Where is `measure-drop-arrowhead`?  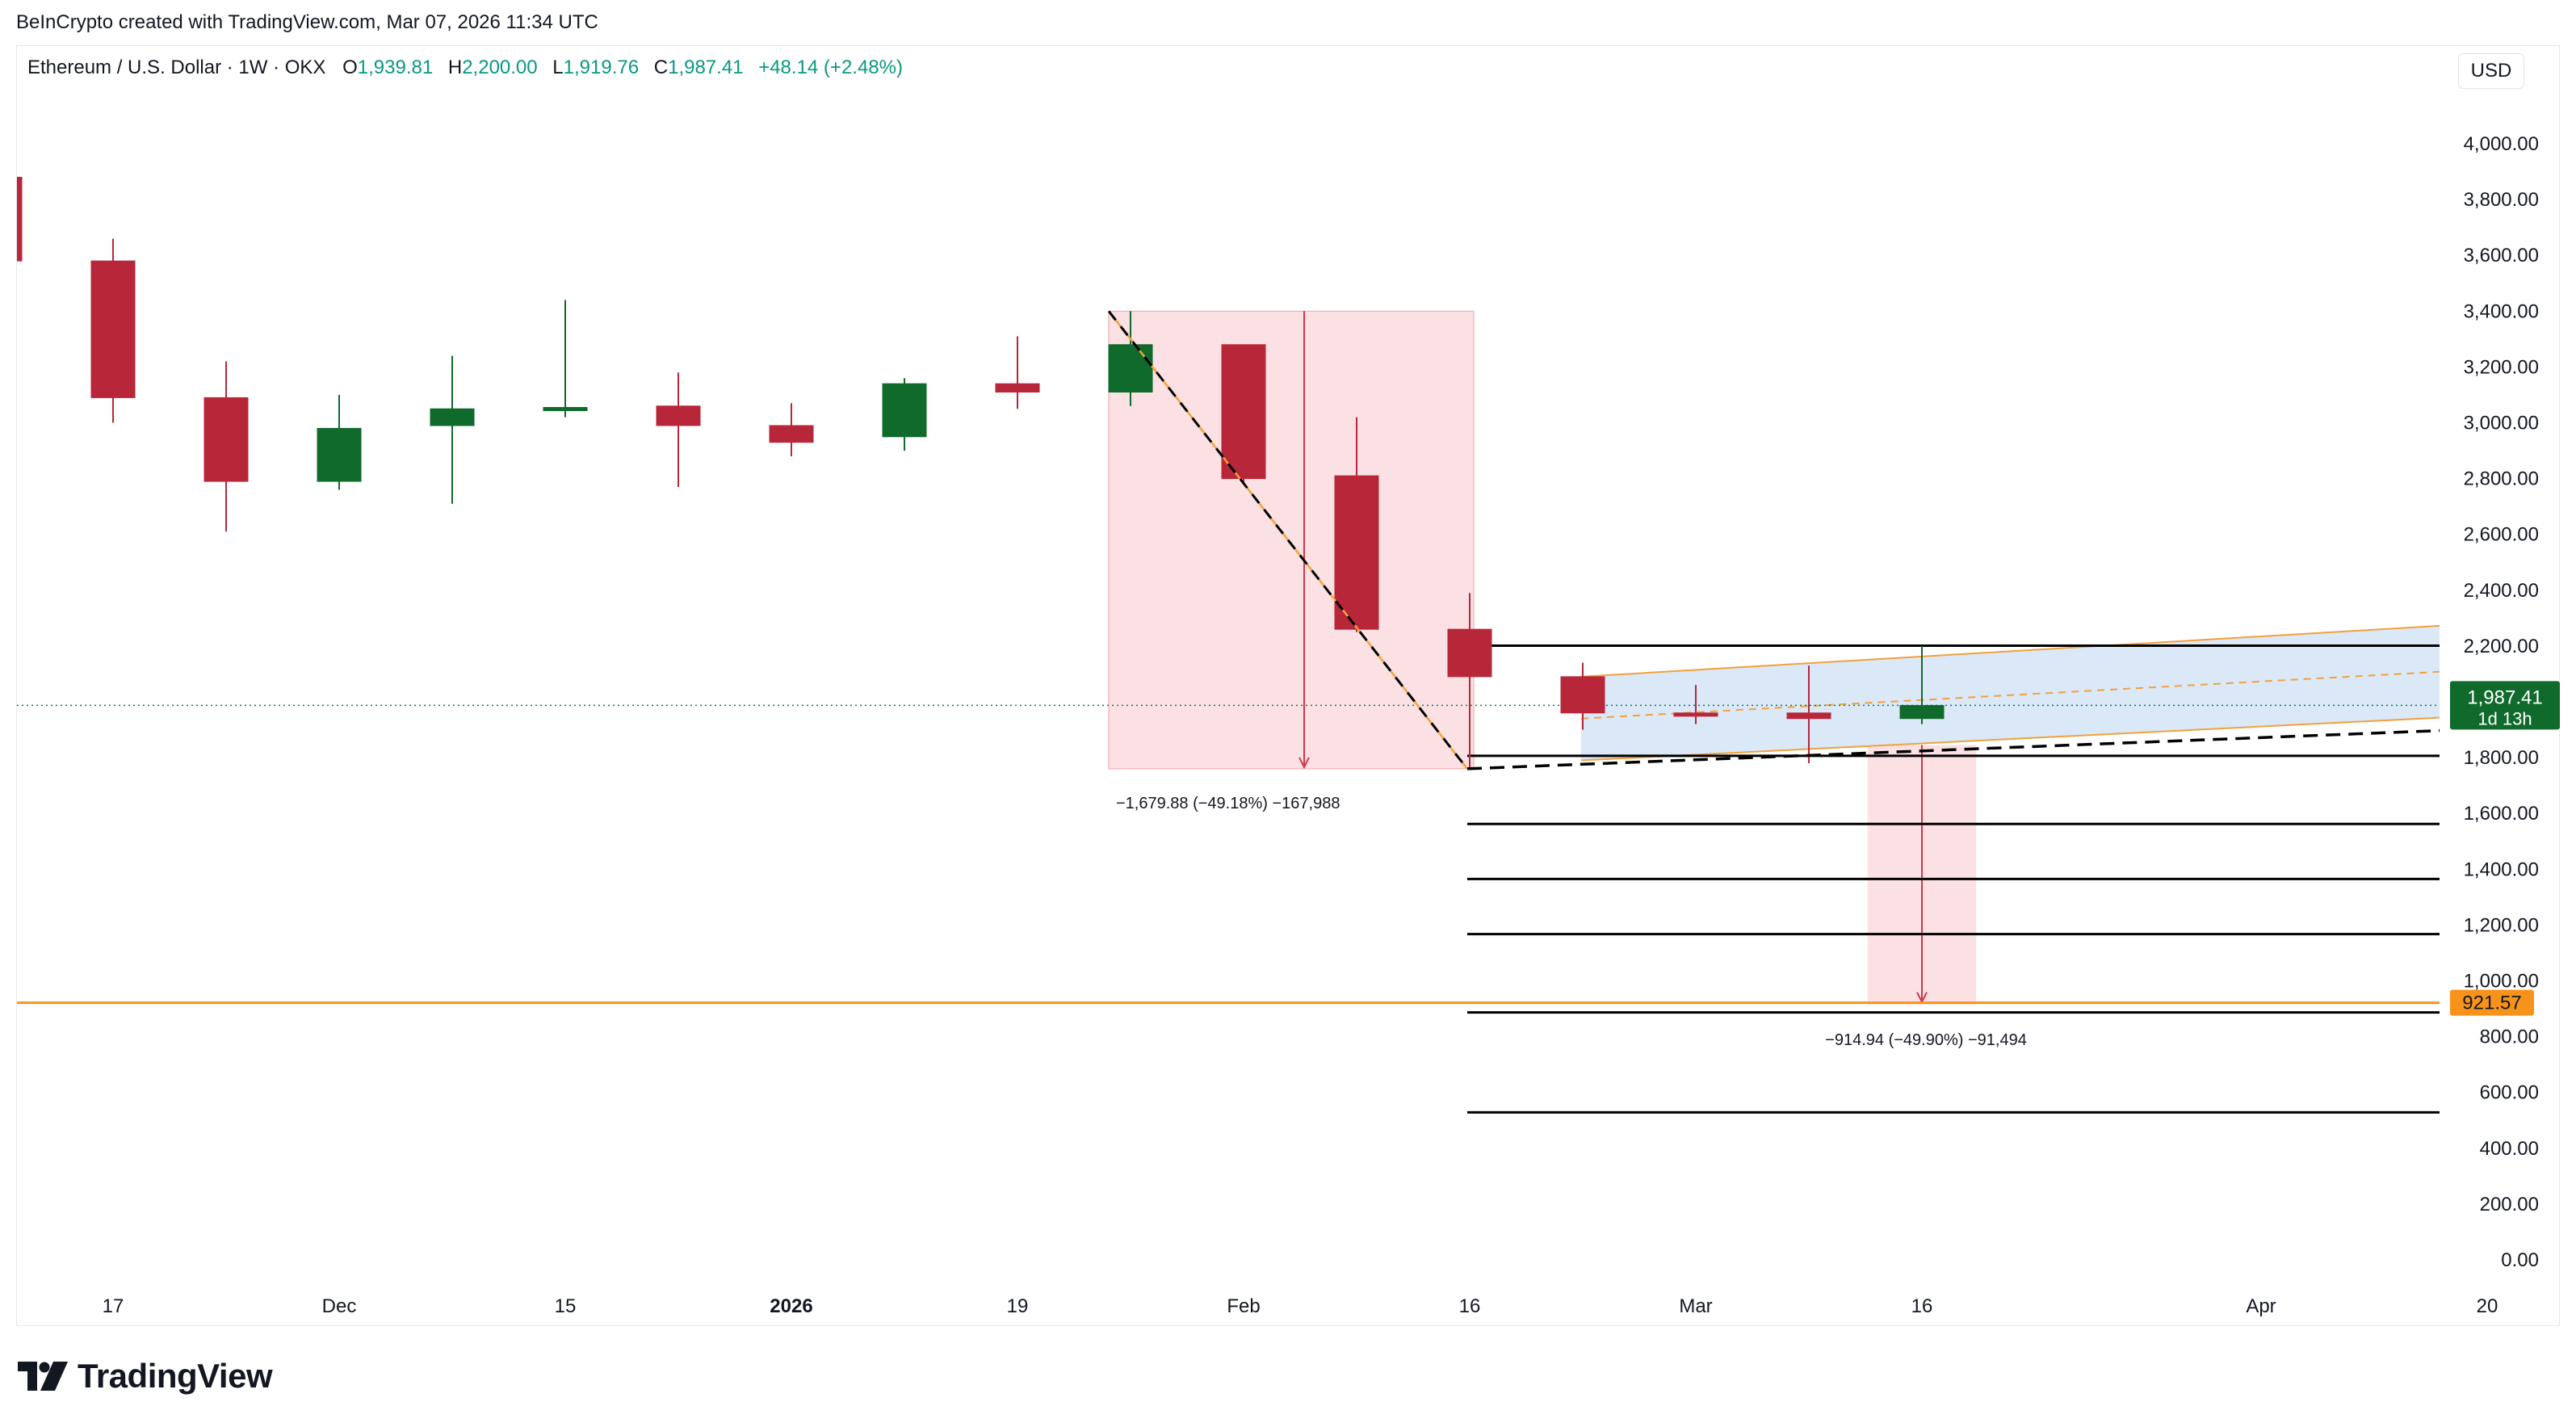 measure-drop-arrowhead is located at coordinates (1304, 763).